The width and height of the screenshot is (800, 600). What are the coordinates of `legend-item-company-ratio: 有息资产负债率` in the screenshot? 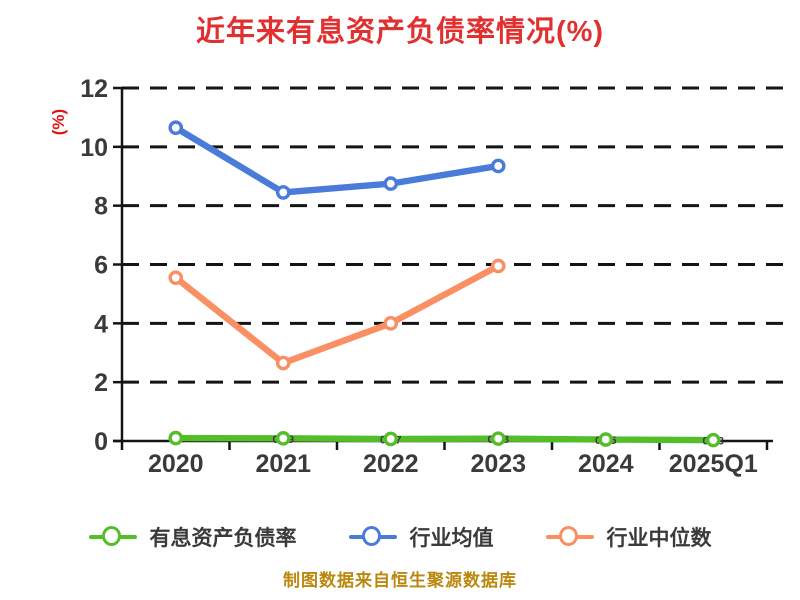 It's located at (192, 537).